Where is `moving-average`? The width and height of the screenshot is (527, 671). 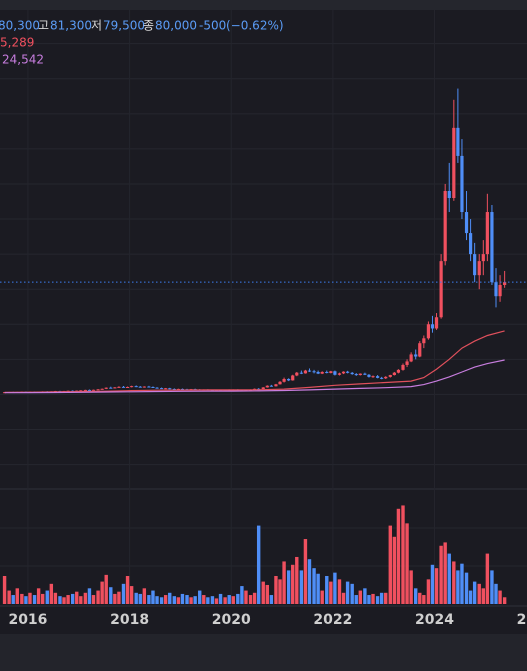 moving-average is located at coordinates (254, 361).